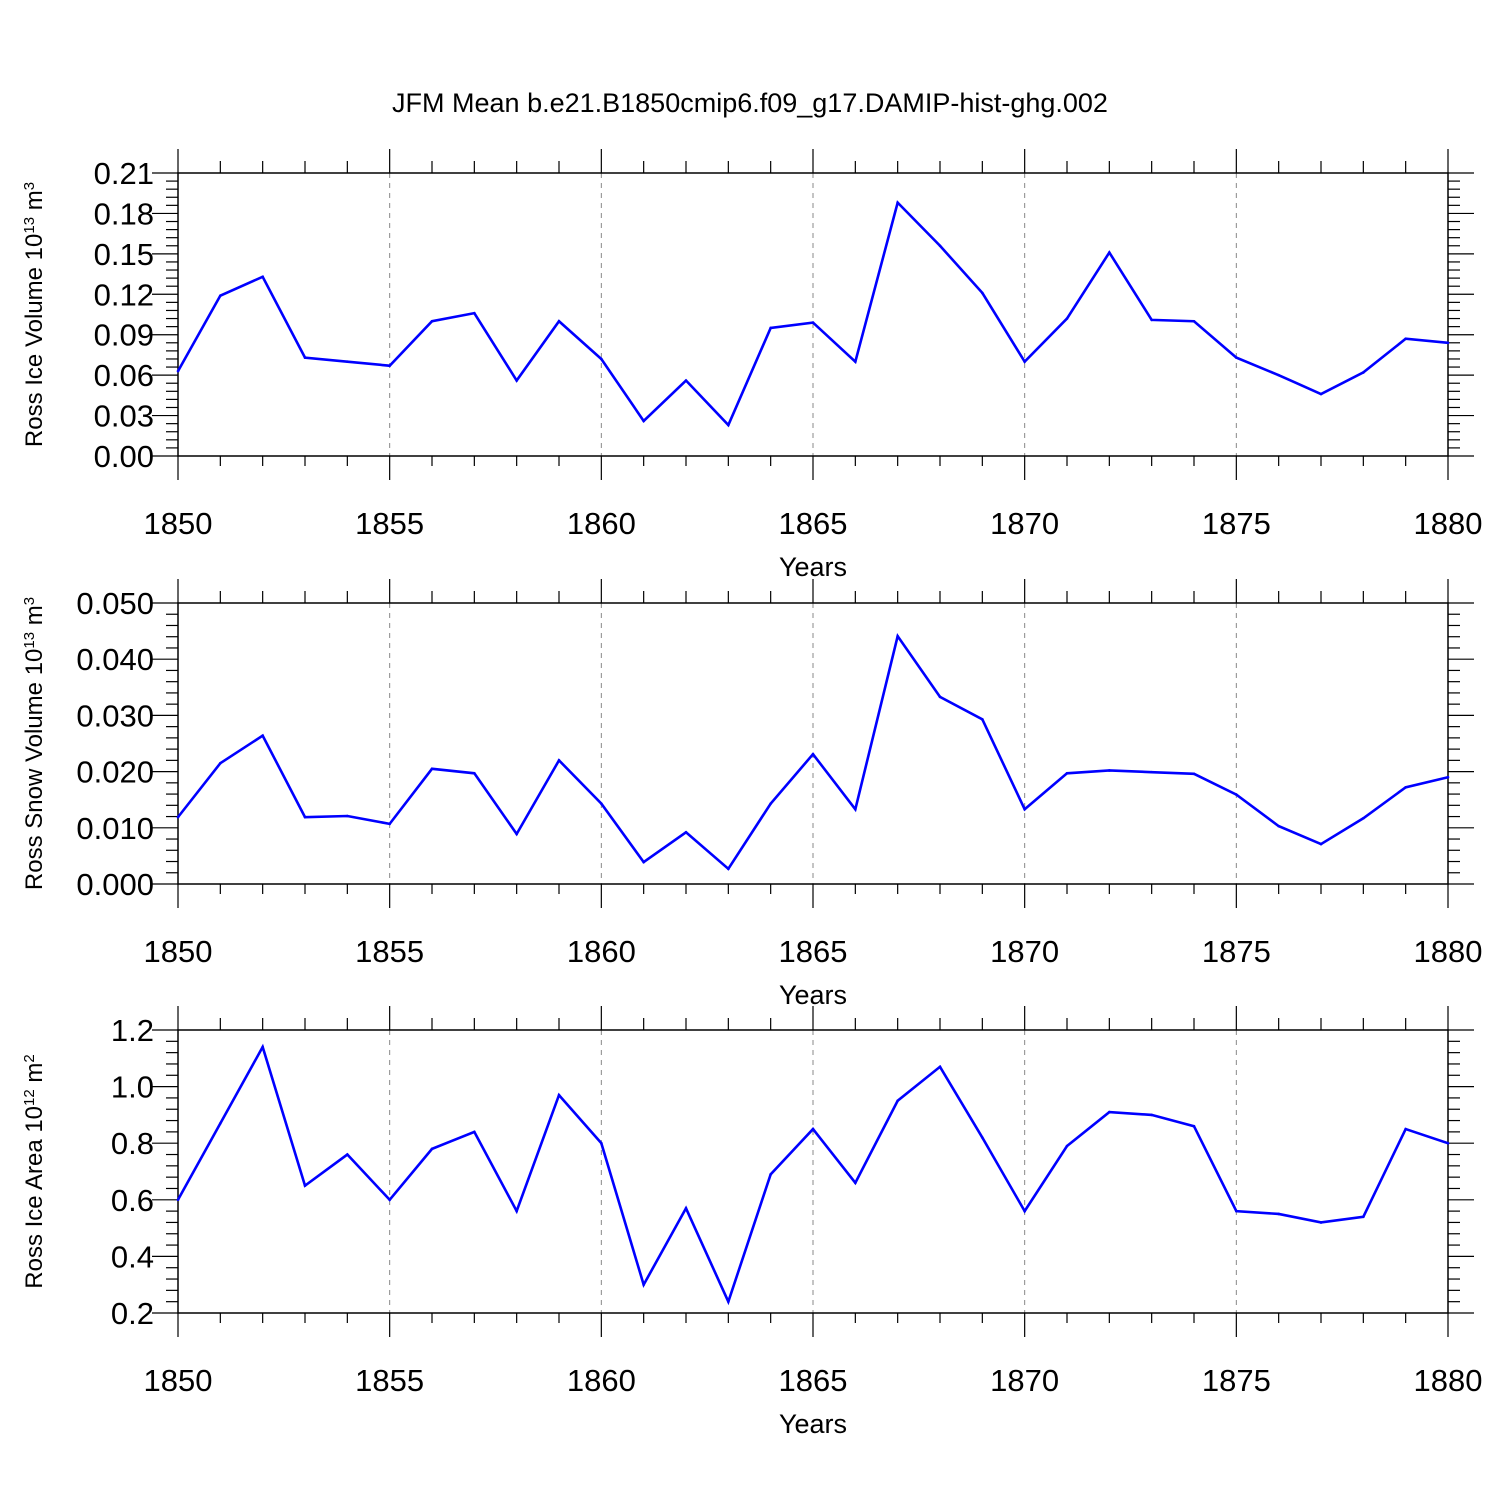 This screenshot has height=1500, width=1500. I want to click on y-tick-label: 0.09, so click(124, 335).